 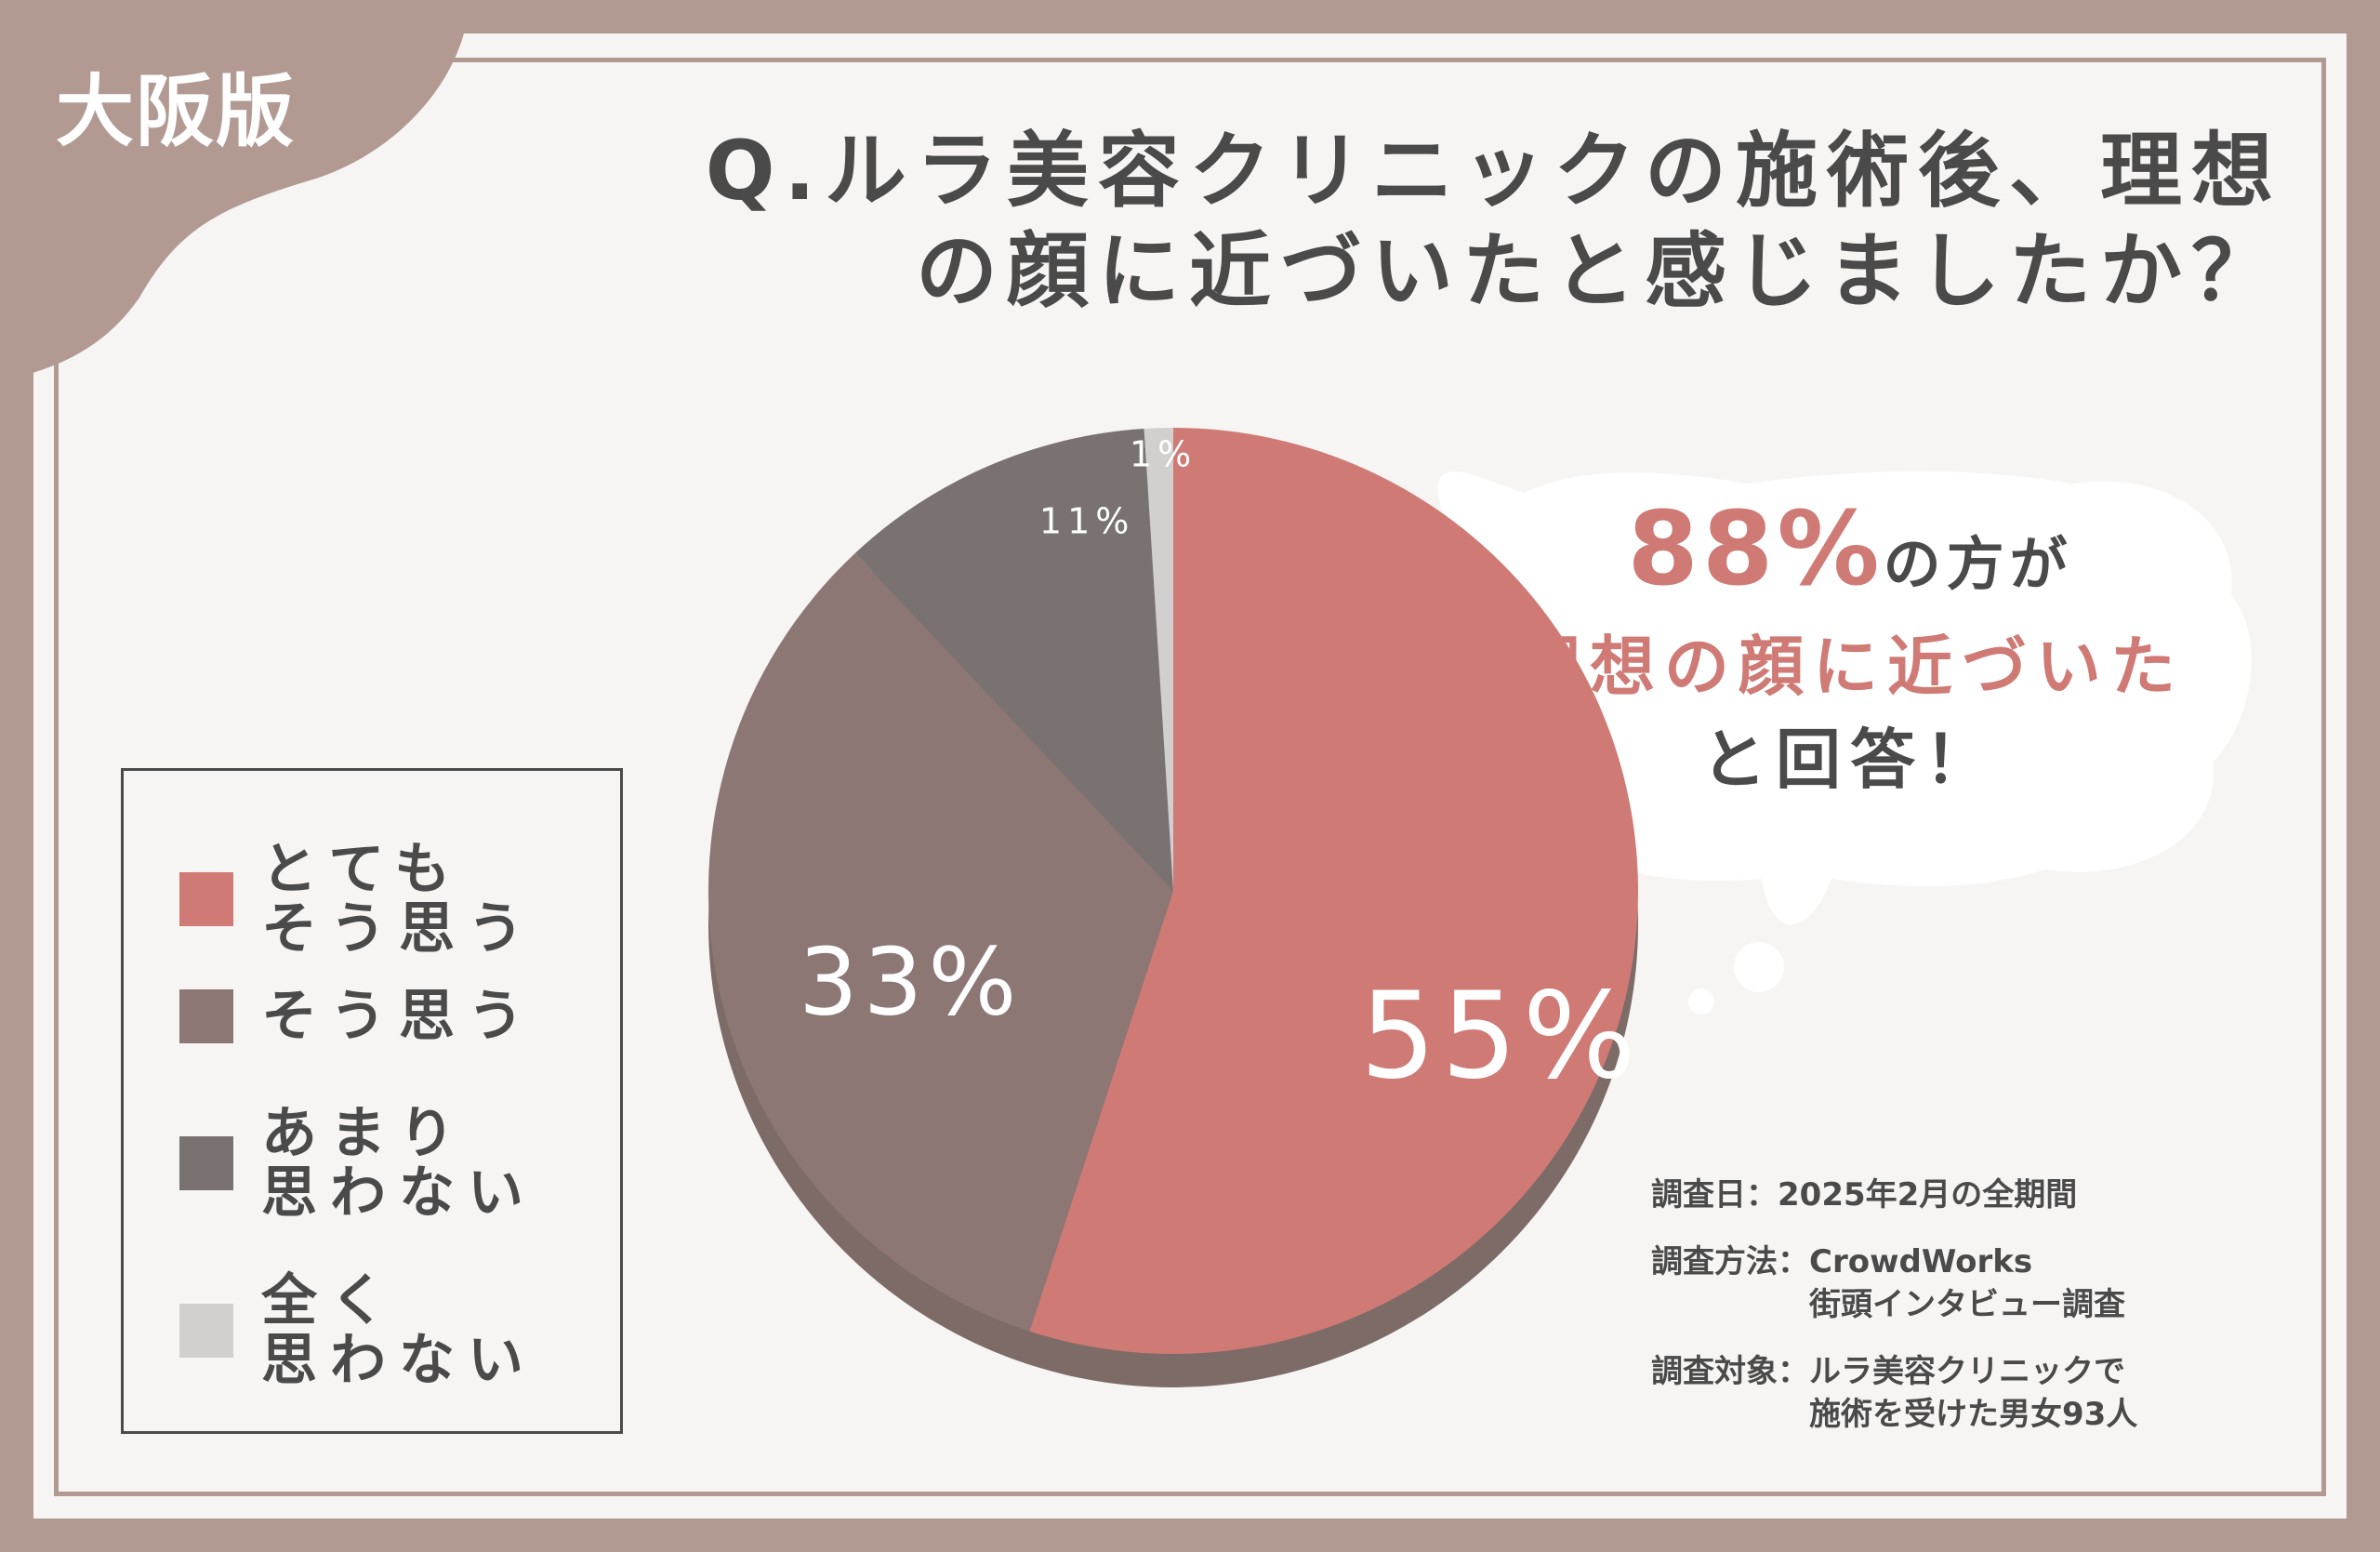 I want to click on region-tag: 大阪版, so click(x=176, y=111).